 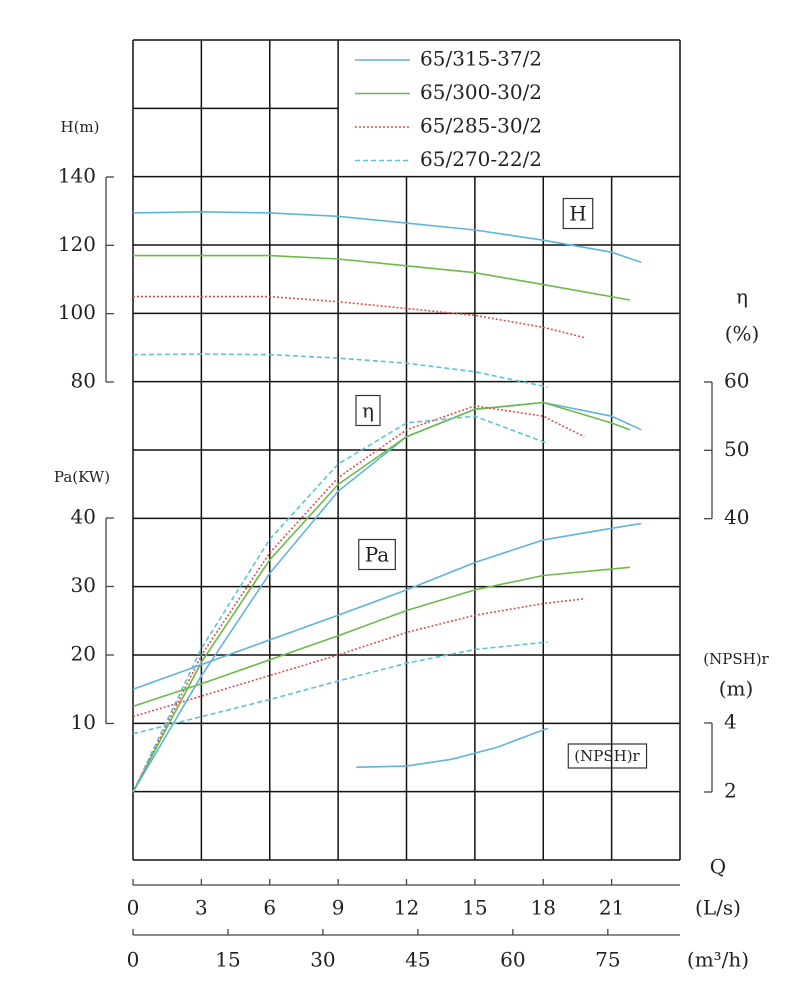 What do you see at coordinates (201, 908) in the screenshot?
I see `x-tick-label: 3` at bounding box center [201, 908].